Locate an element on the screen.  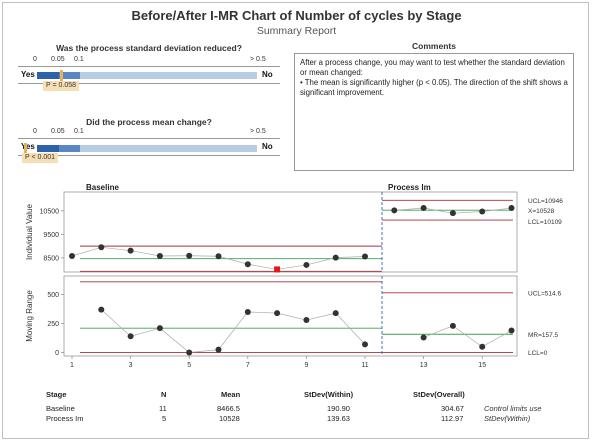
stats-header-stdev-within: StDev(Within) is located at coordinates (329, 394).